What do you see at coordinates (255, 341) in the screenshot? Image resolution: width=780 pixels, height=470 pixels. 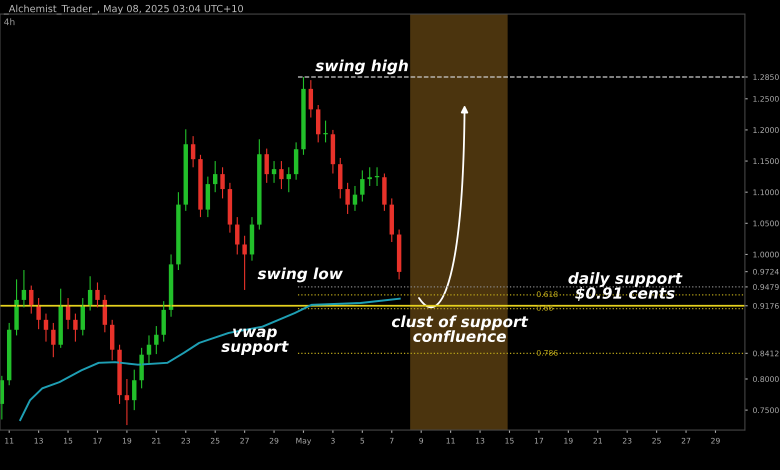 I see `annotation: vwap support` at bounding box center [255, 341].